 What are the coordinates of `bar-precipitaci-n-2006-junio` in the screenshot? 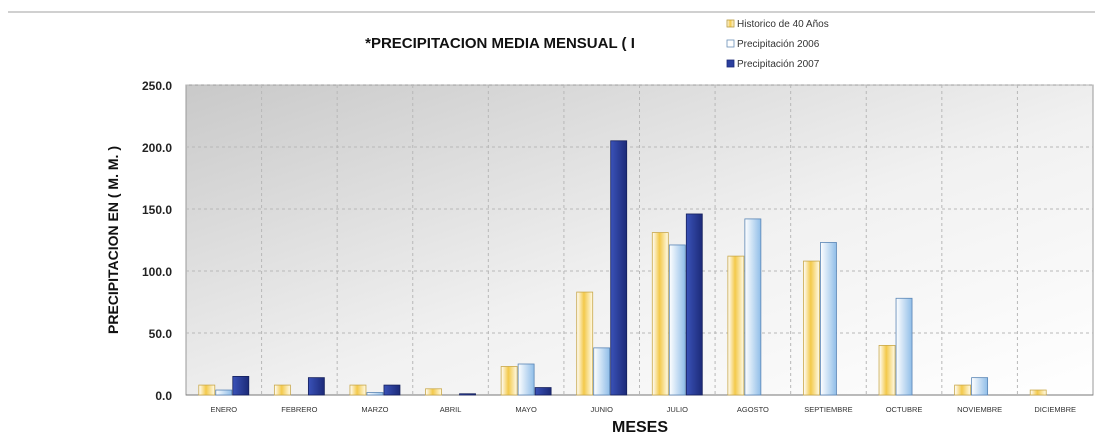 It's located at (602, 371).